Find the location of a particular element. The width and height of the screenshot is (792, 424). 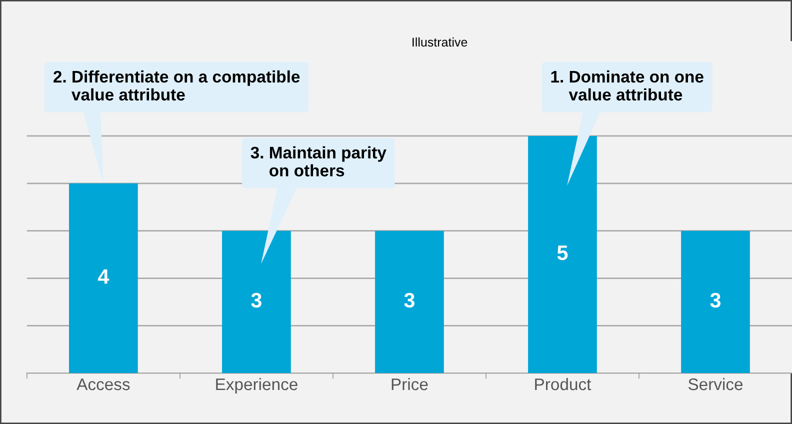

x-tick-label: Experience is located at coordinates (257, 386).